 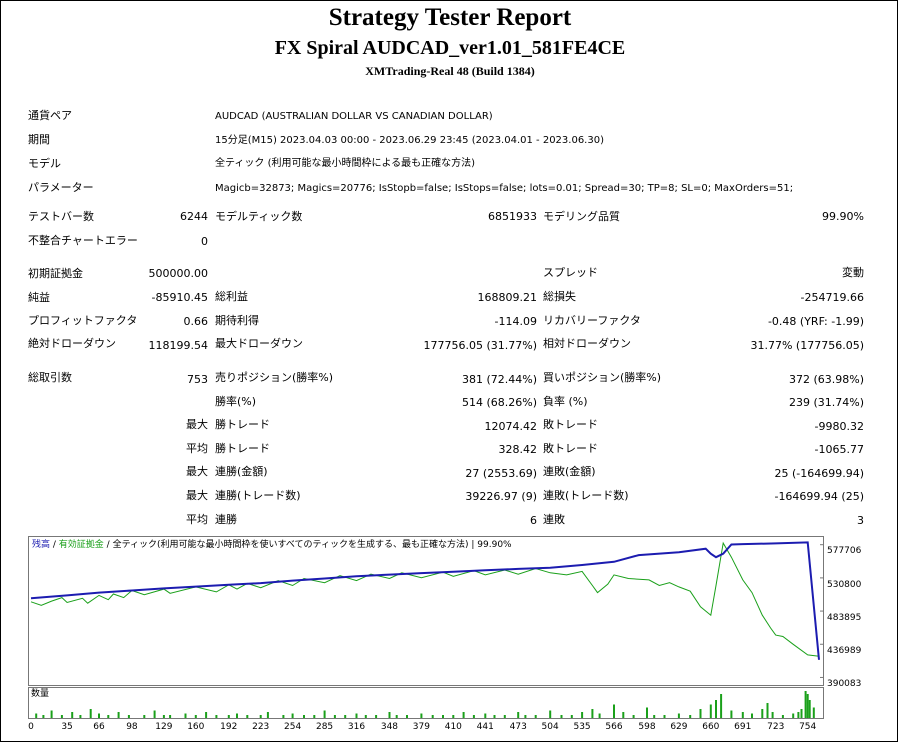 I want to click on max-cons-wins-value: 27 (2553.69), so click(x=501, y=473).